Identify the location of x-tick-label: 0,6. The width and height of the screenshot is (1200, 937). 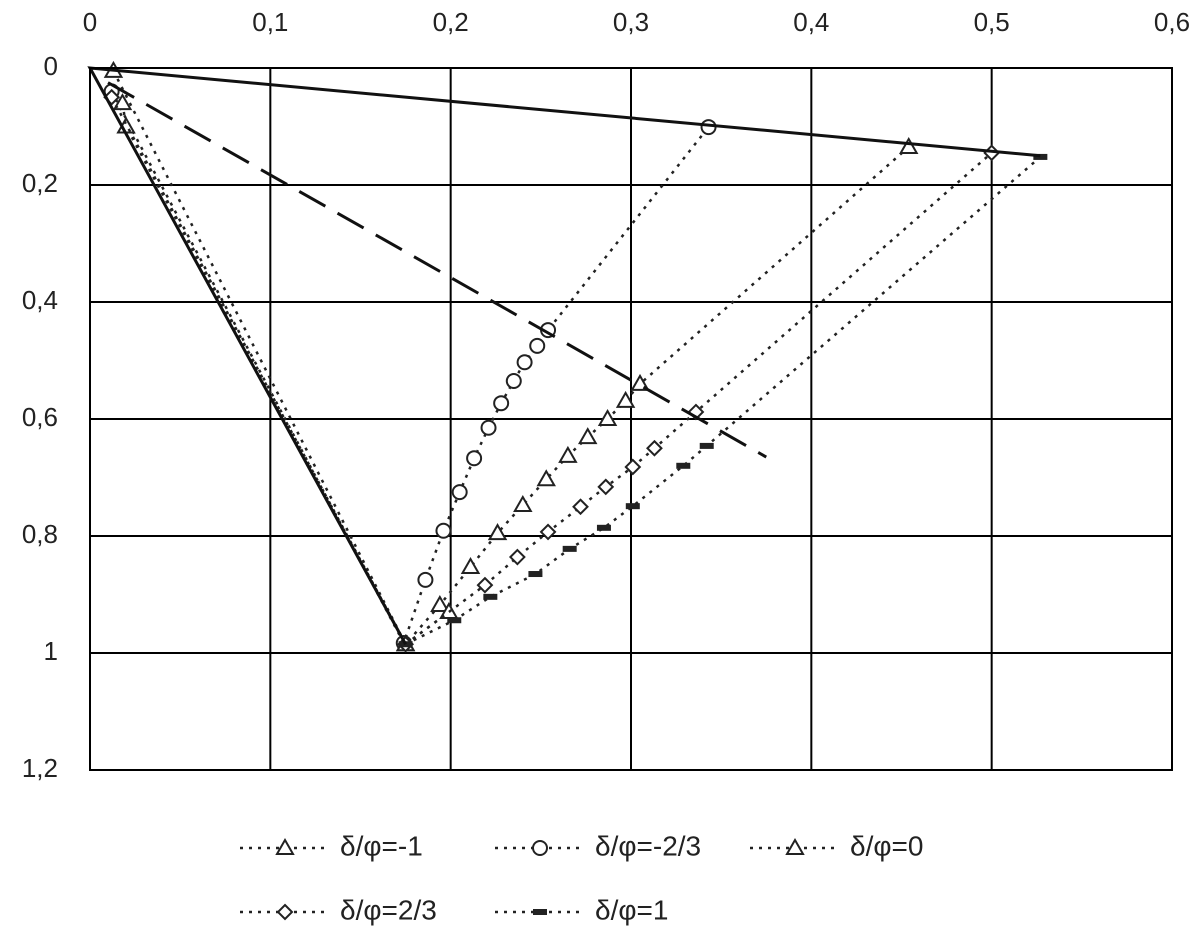
(1172, 22).